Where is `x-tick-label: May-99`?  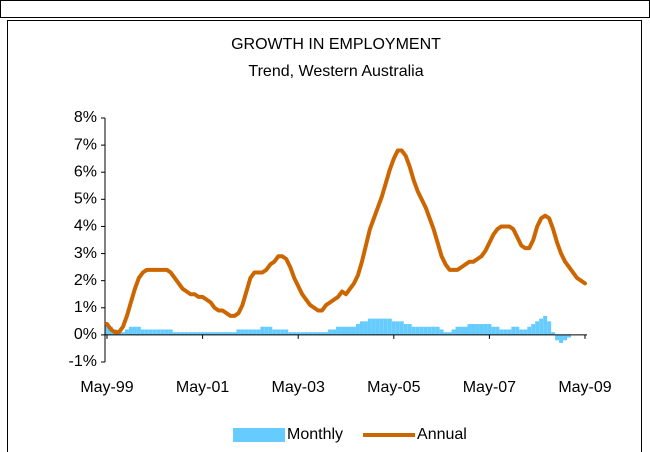
x-tick-label: May-99 is located at coordinates (106, 387).